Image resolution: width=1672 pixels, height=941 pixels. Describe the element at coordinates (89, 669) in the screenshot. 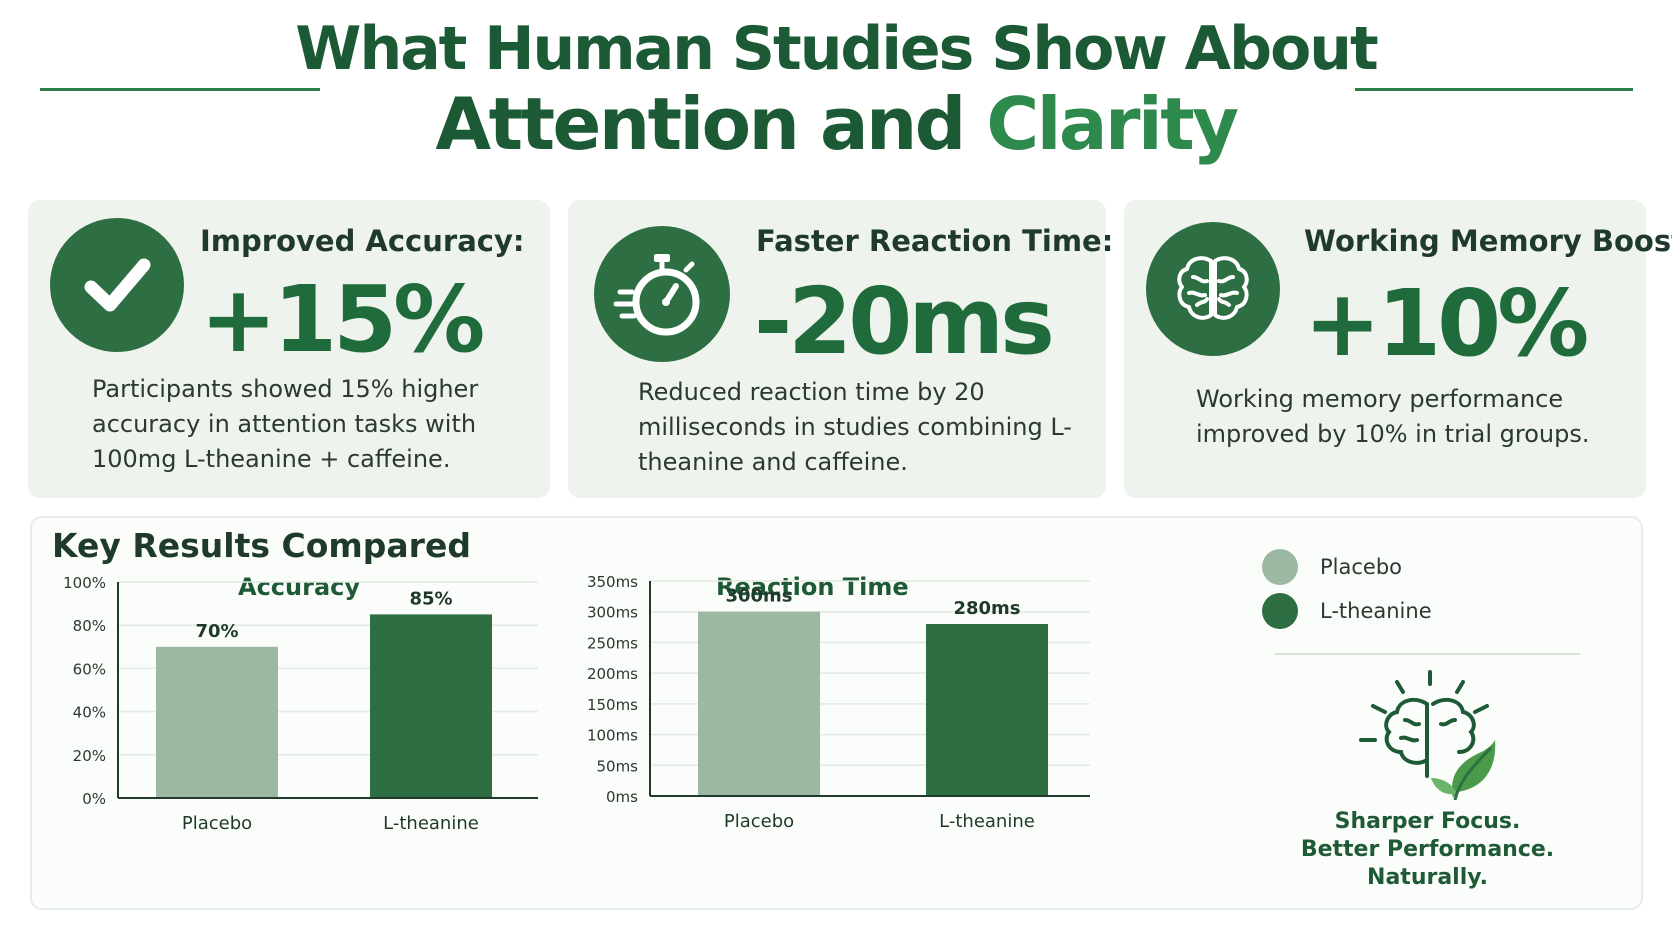

I see `y-tick-label: 60%` at that location.